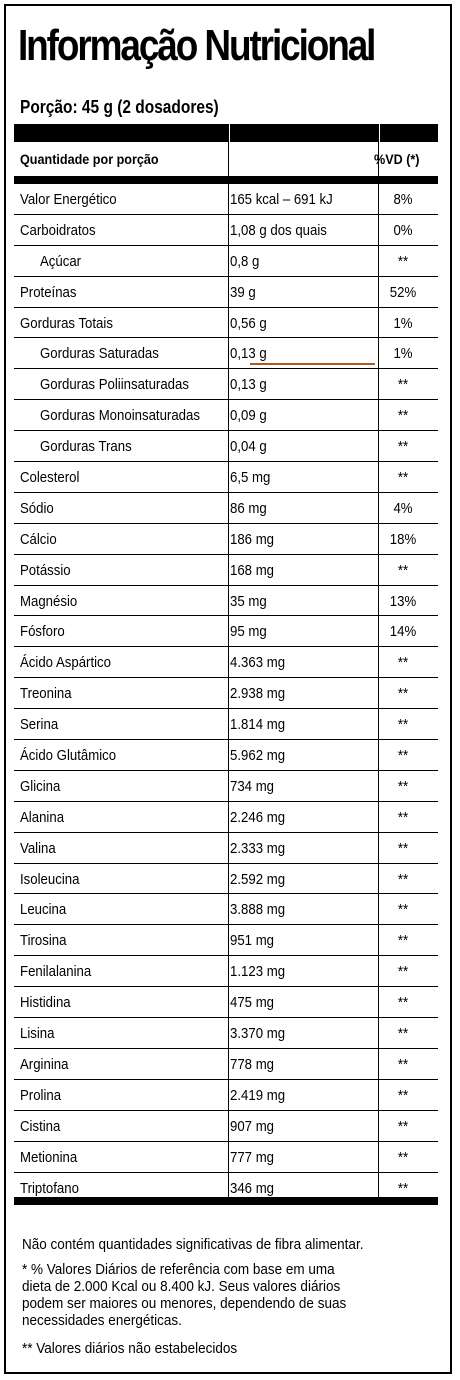 The height and width of the screenshot is (1380, 460). I want to click on not-established-note: ** Valores diários não estabelecidos, so click(130, 1348).